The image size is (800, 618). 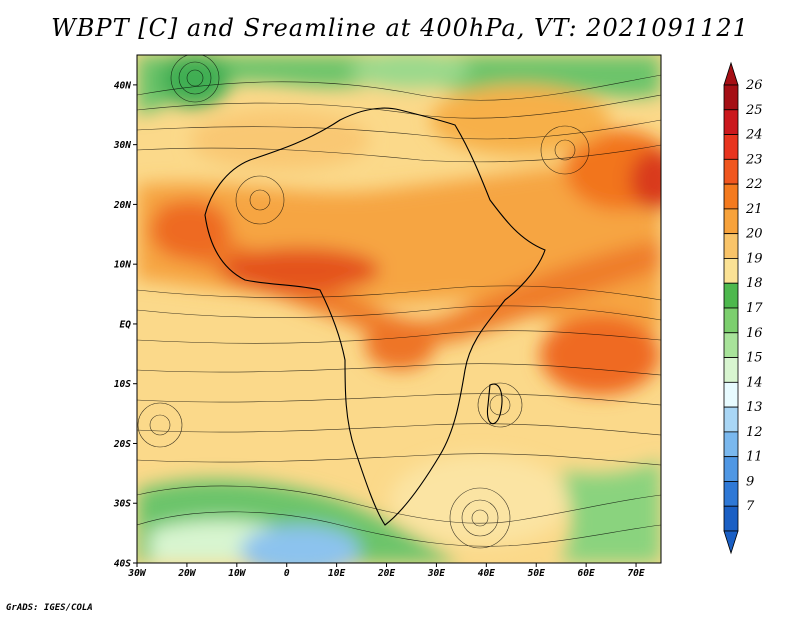 What do you see at coordinates (754, 159) in the screenshot?
I see `colorbar-label: 23` at bounding box center [754, 159].